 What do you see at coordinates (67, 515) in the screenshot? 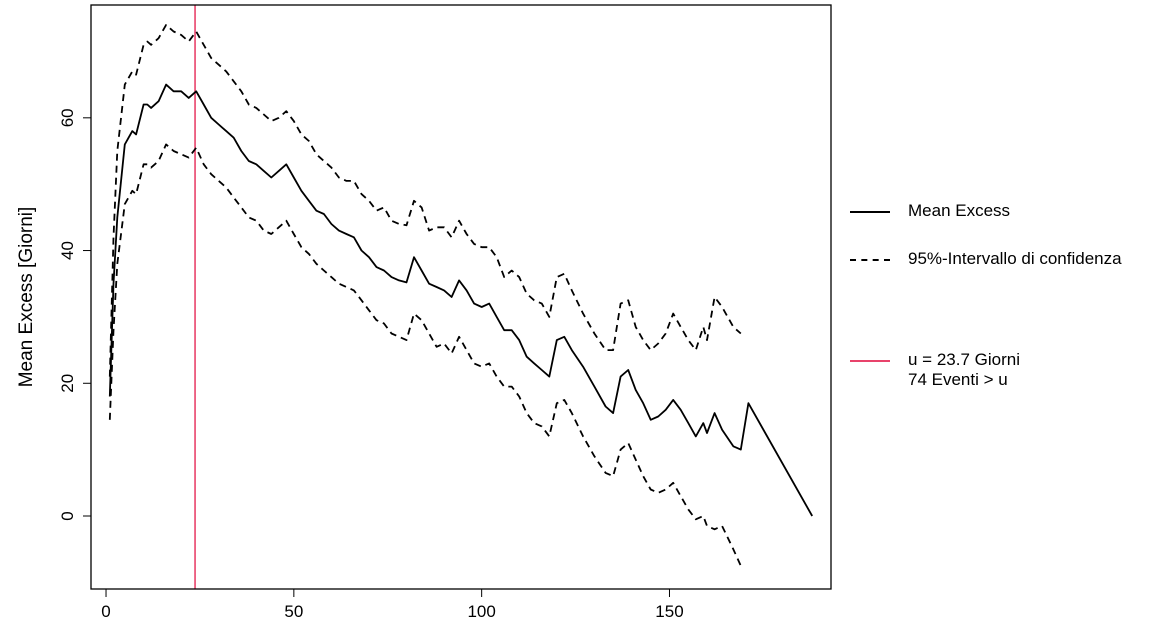
I see `y-tick-label: 0` at bounding box center [67, 515].